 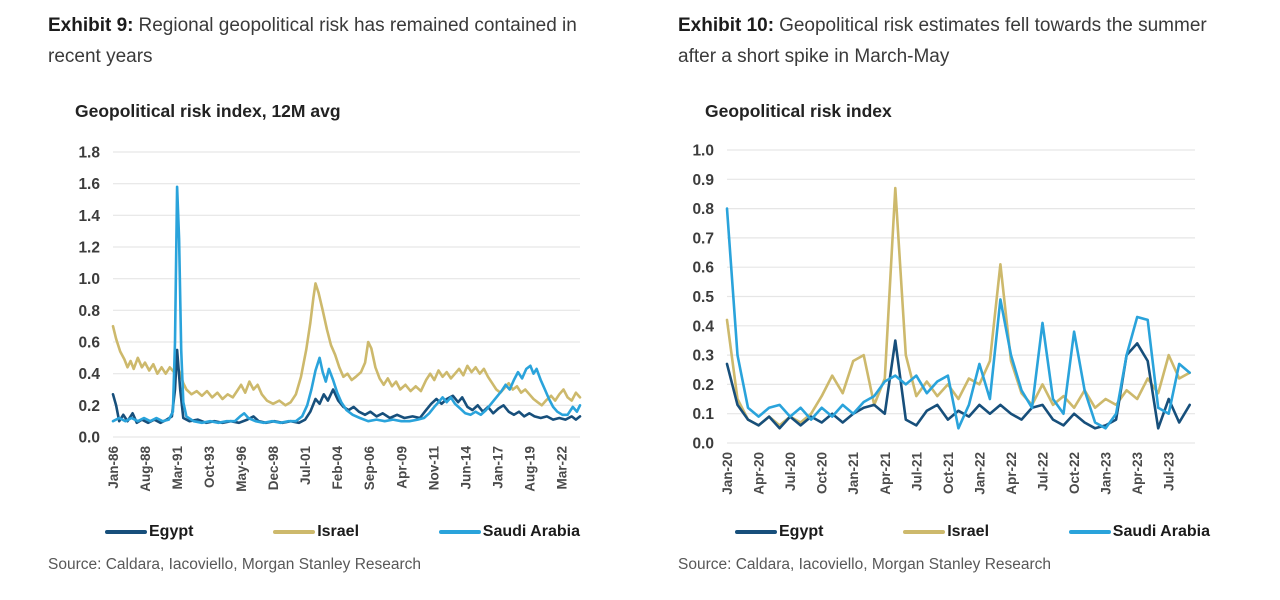 I want to click on svg-text: Oct-22, so click(x=1074, y=473).